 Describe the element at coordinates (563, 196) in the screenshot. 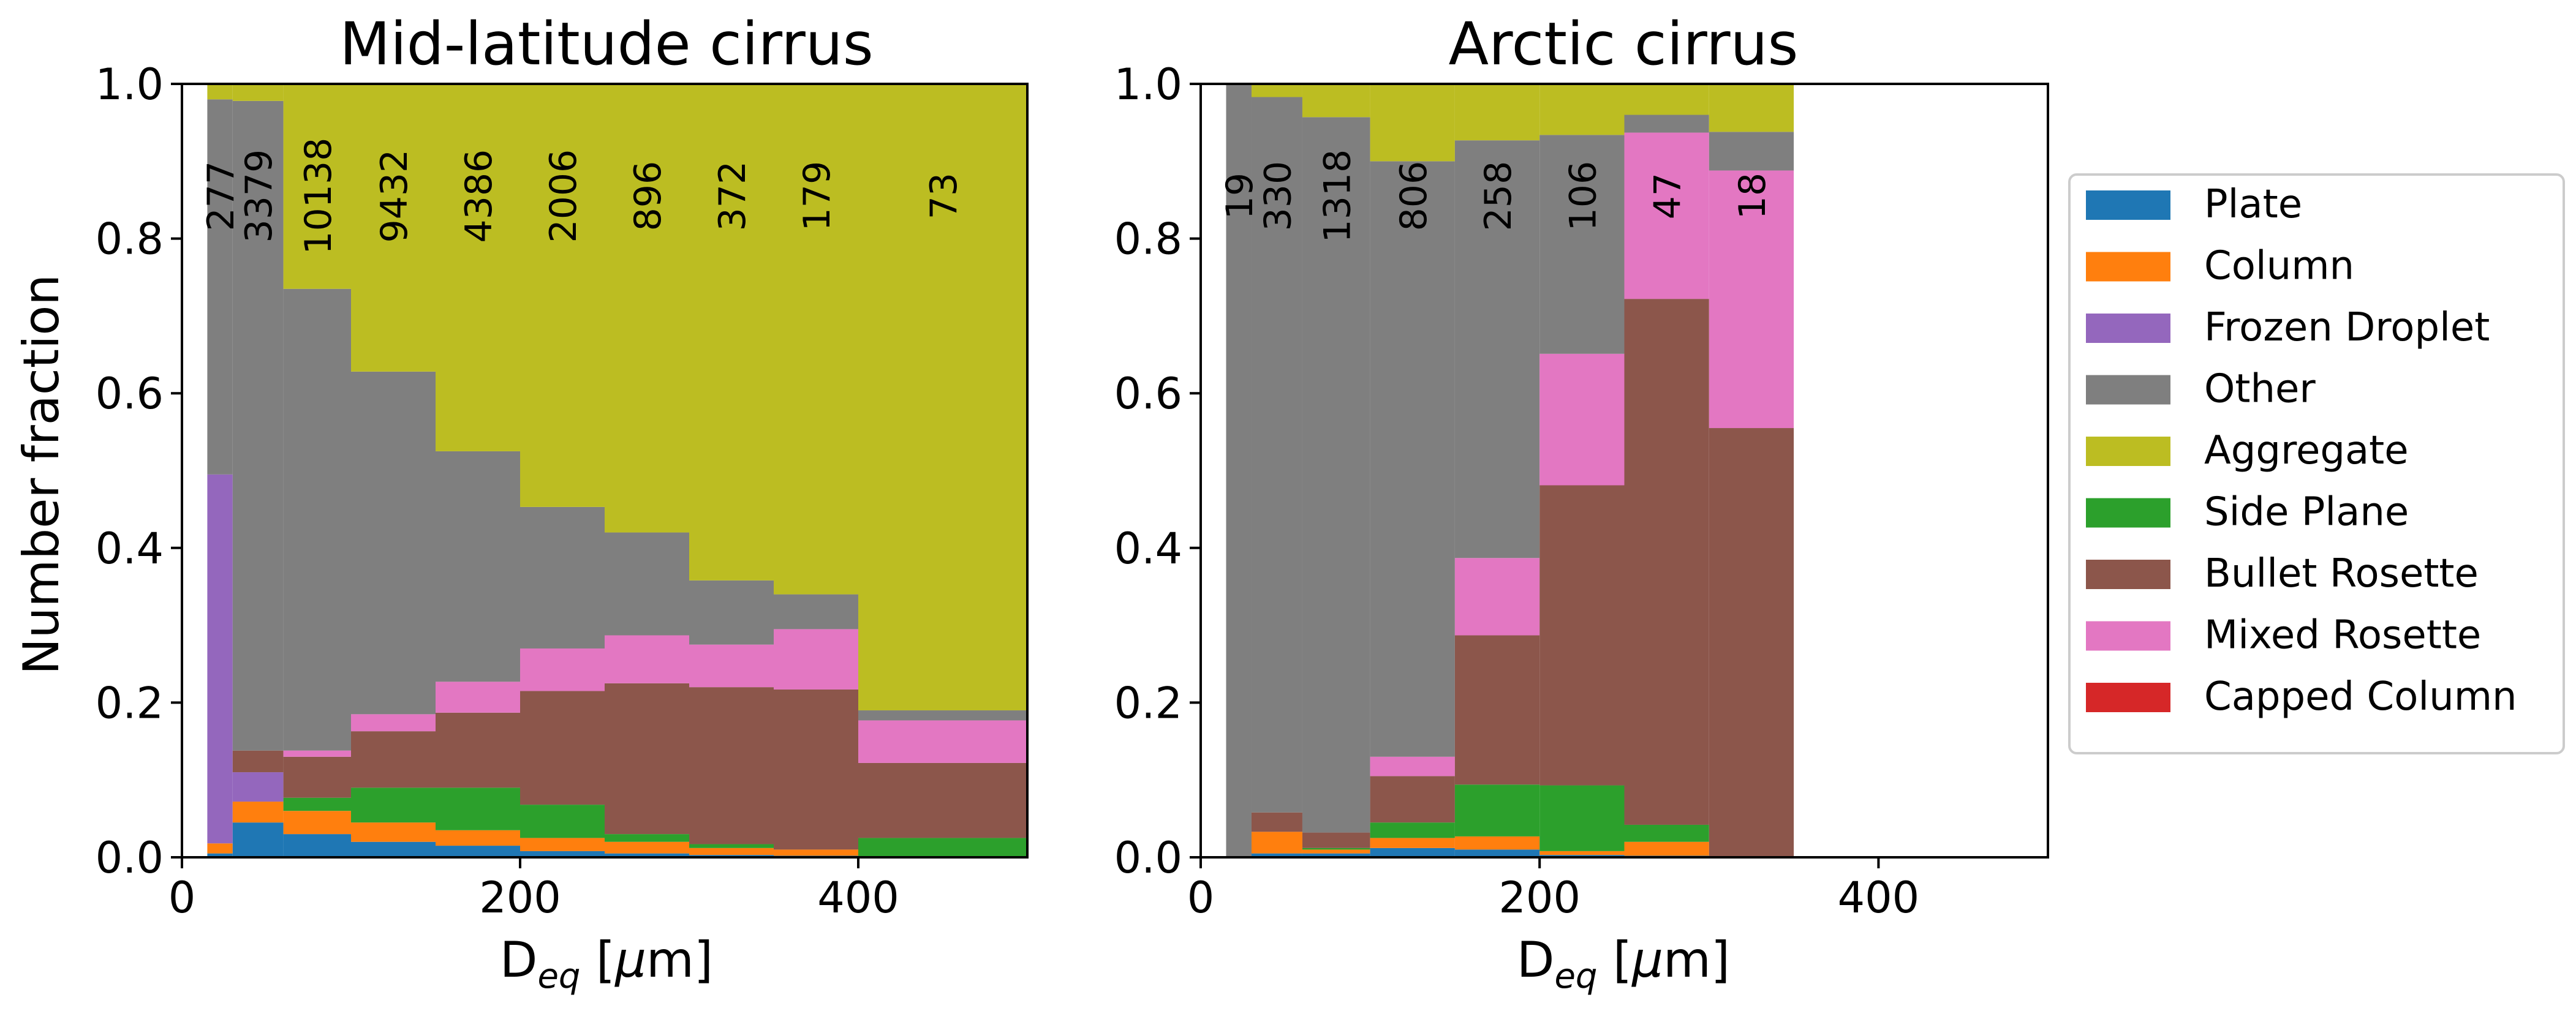

I see `bin-count-label: 2006` at that location.